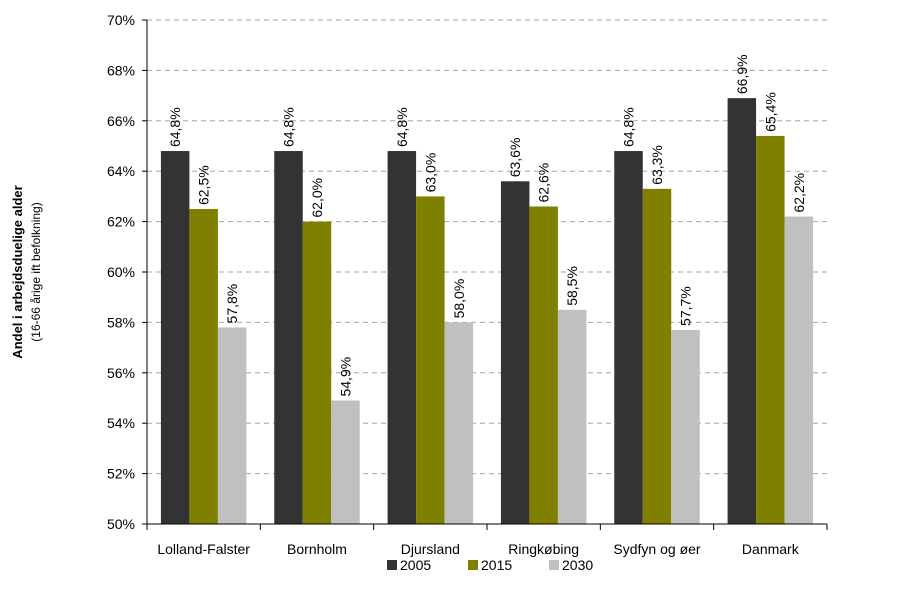 The width and height of the screenshot is (904, 601). Describe the element at coordinates (430, 173) in the screenshot. I see `data-label: 63,0%` at that location.